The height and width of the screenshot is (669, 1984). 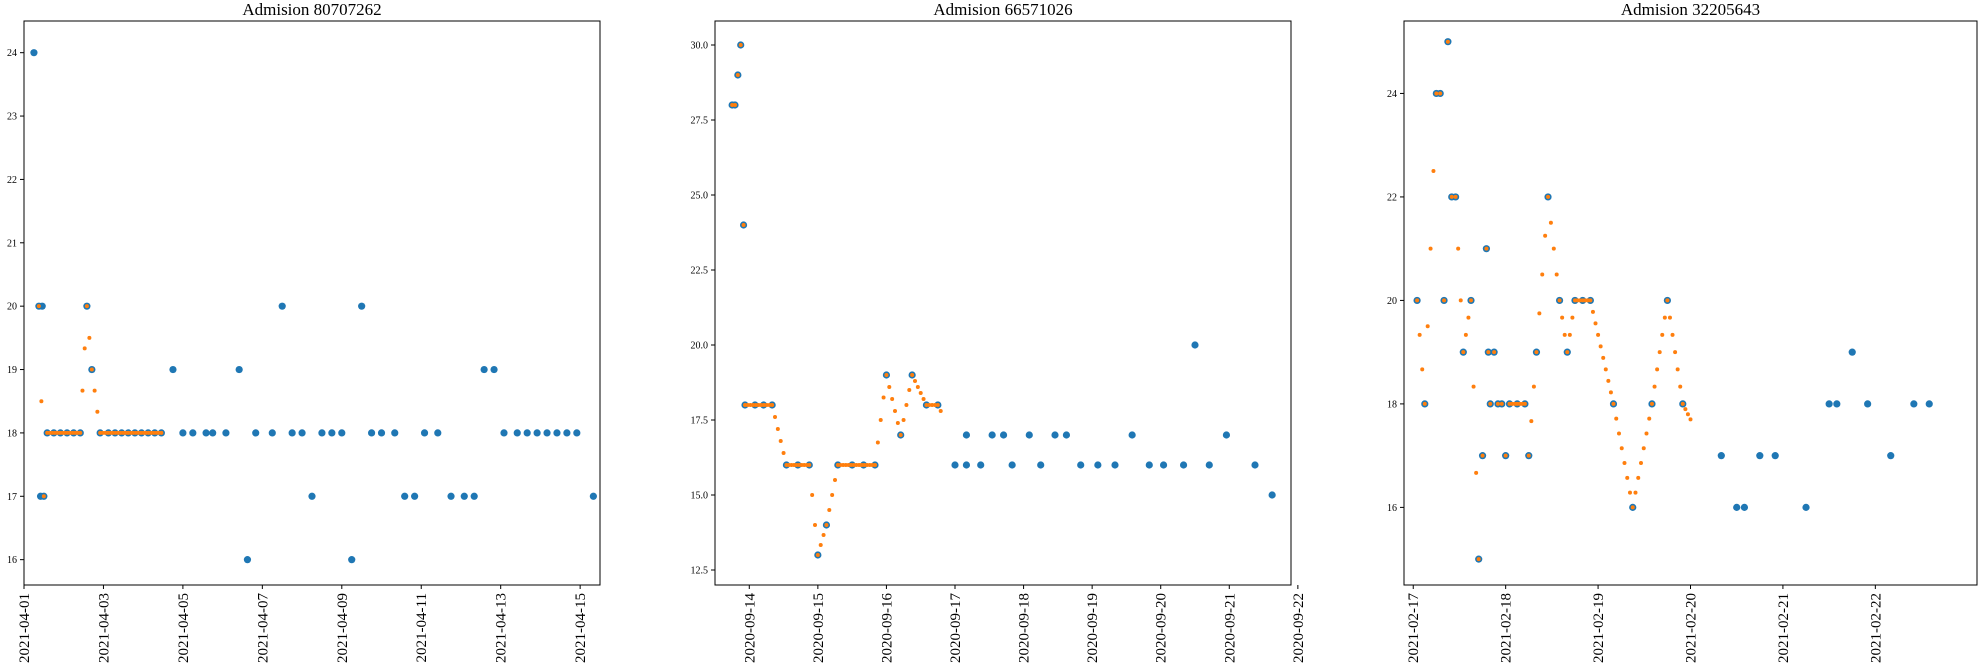 I want to click on chart-title: Admision 80707262, so click(x=311, y=9).